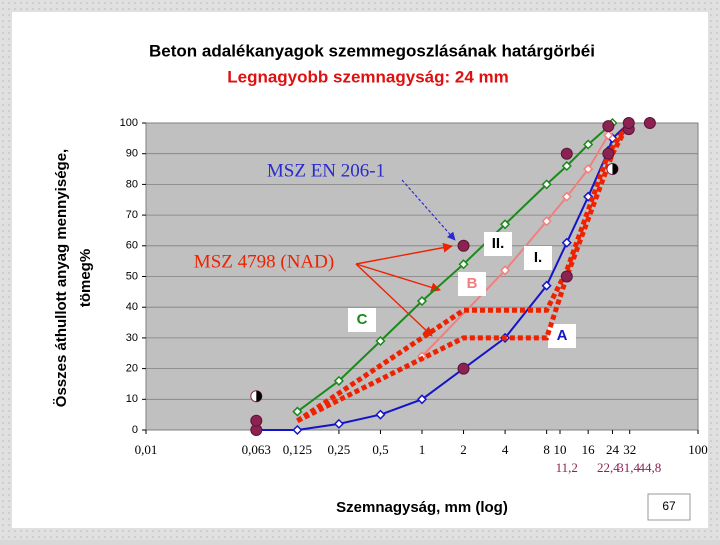 Image resolution: width=720 pixels, height=545 pixels. Describe the element at coordinates (422, 507) in the screenshot. I see `x-axis-label: Szemnagyság, mm (log)` at that location.